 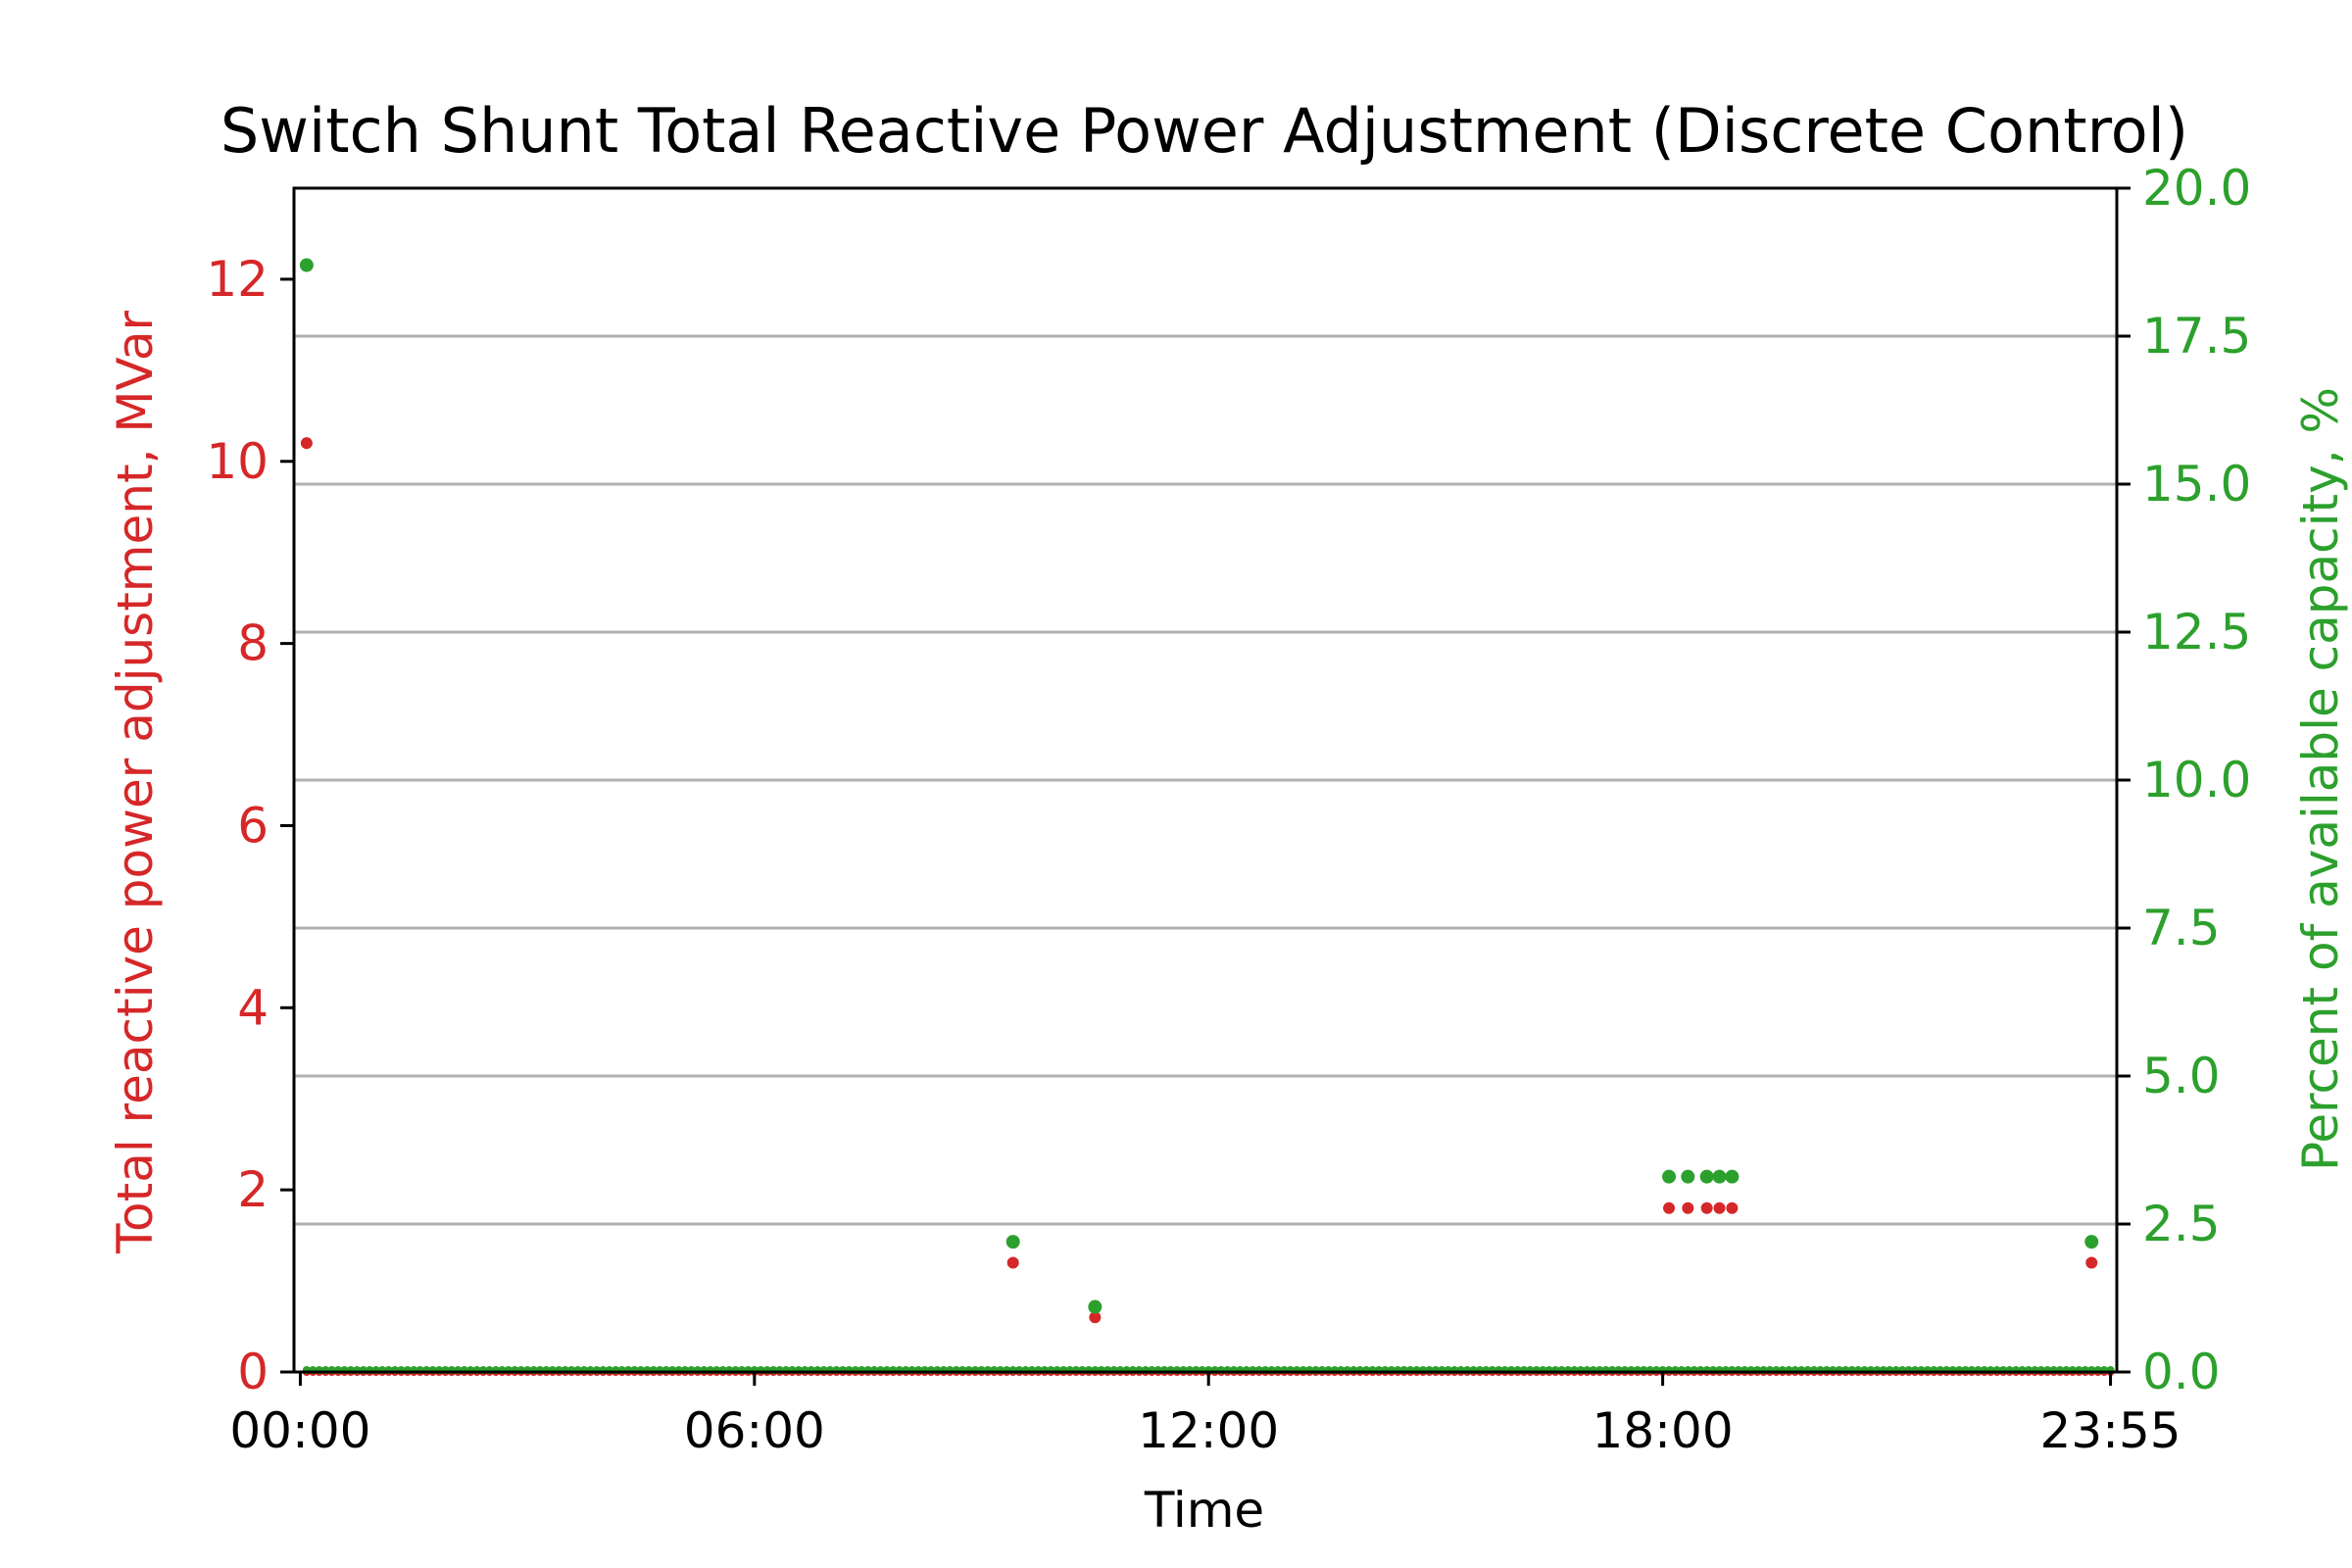 What do you see at coordinates (754, 1430) in the screenshot?
I see `x-tick-label: 06:00` at bounding box center [754, 1430].